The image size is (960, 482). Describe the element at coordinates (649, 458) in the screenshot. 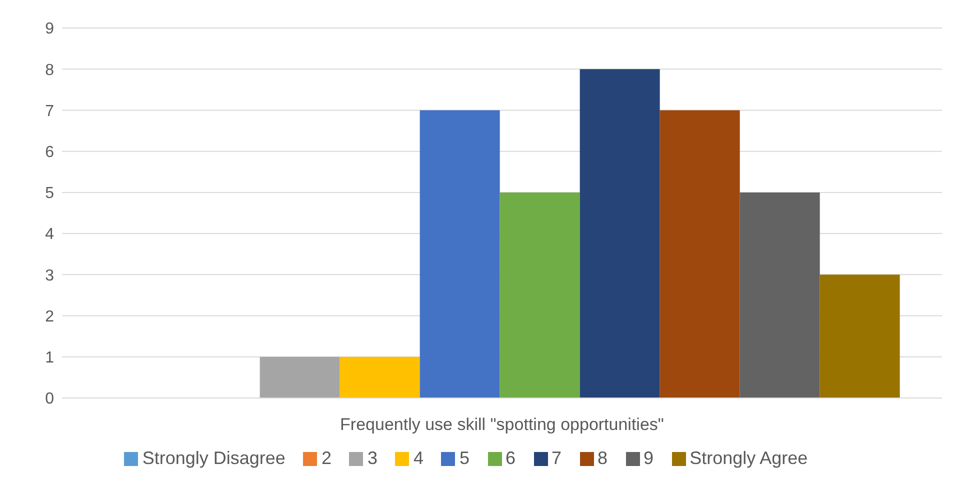

I see `legend-label: 9` at that location.